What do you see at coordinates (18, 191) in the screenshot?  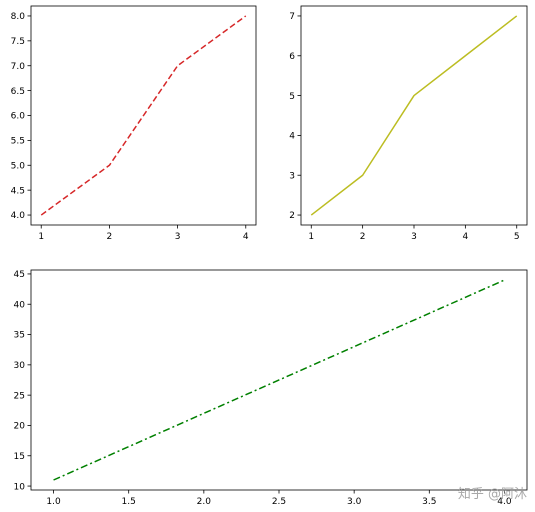 I see `y-tick-label: 4.5` at bounding box center [18, 191].